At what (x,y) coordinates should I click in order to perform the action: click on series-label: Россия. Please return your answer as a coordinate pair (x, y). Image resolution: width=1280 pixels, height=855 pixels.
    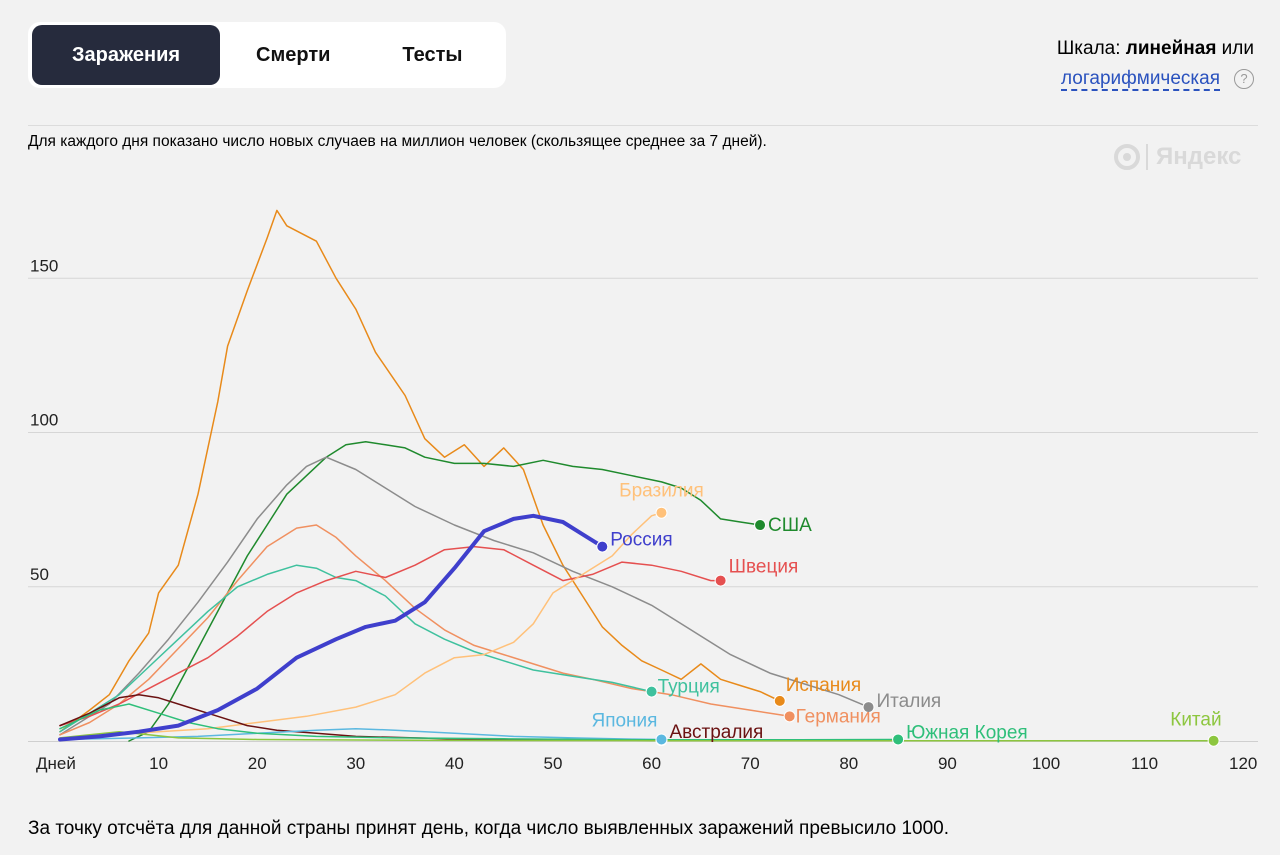
    Looking at the image, I should click on (641, 540).